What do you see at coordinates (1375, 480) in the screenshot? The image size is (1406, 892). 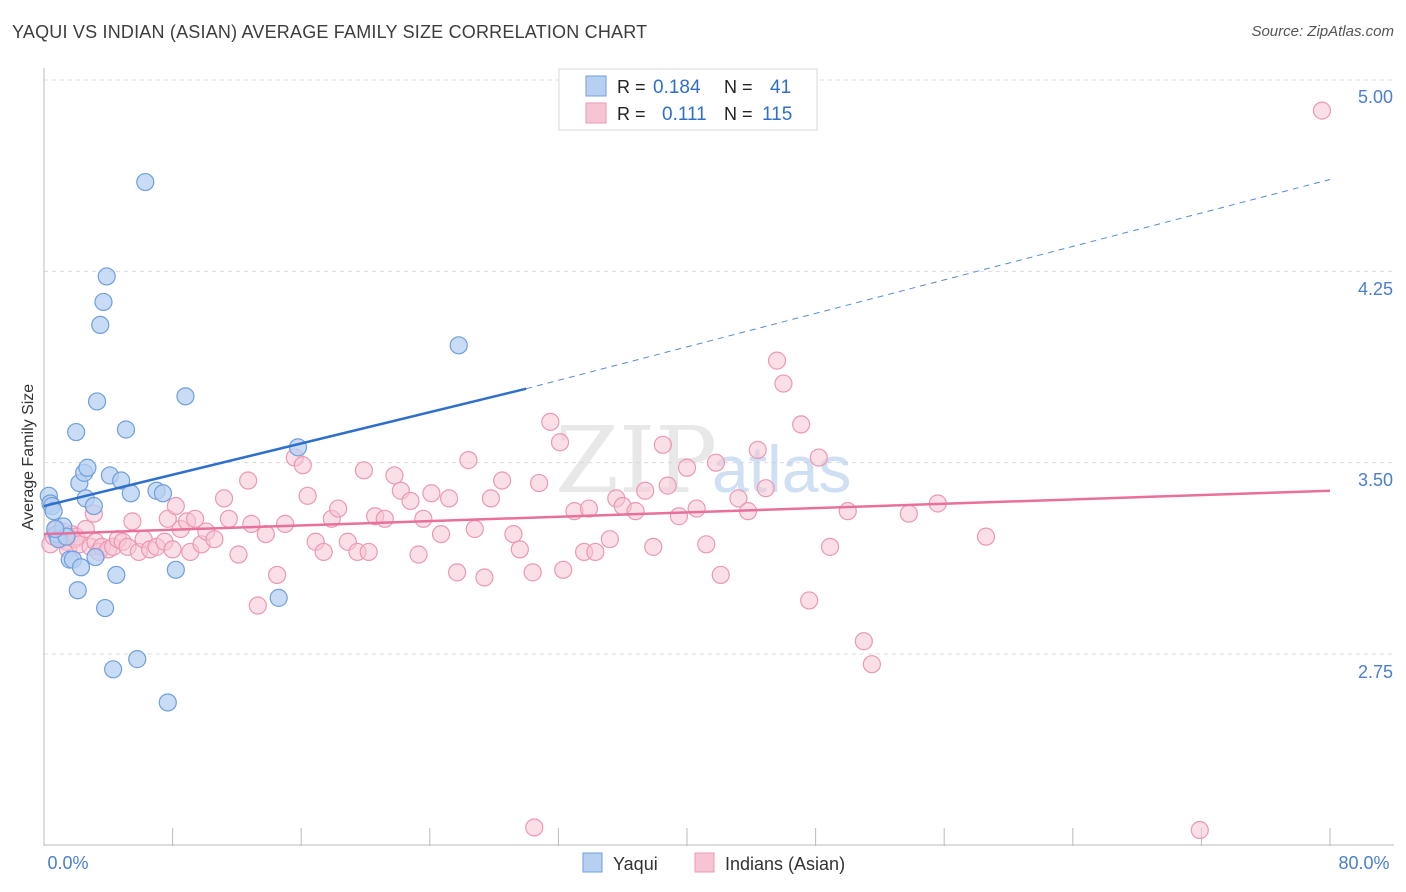 I see `y-tick-label-3-50: 3.50` at bounding box center [1375, 480].